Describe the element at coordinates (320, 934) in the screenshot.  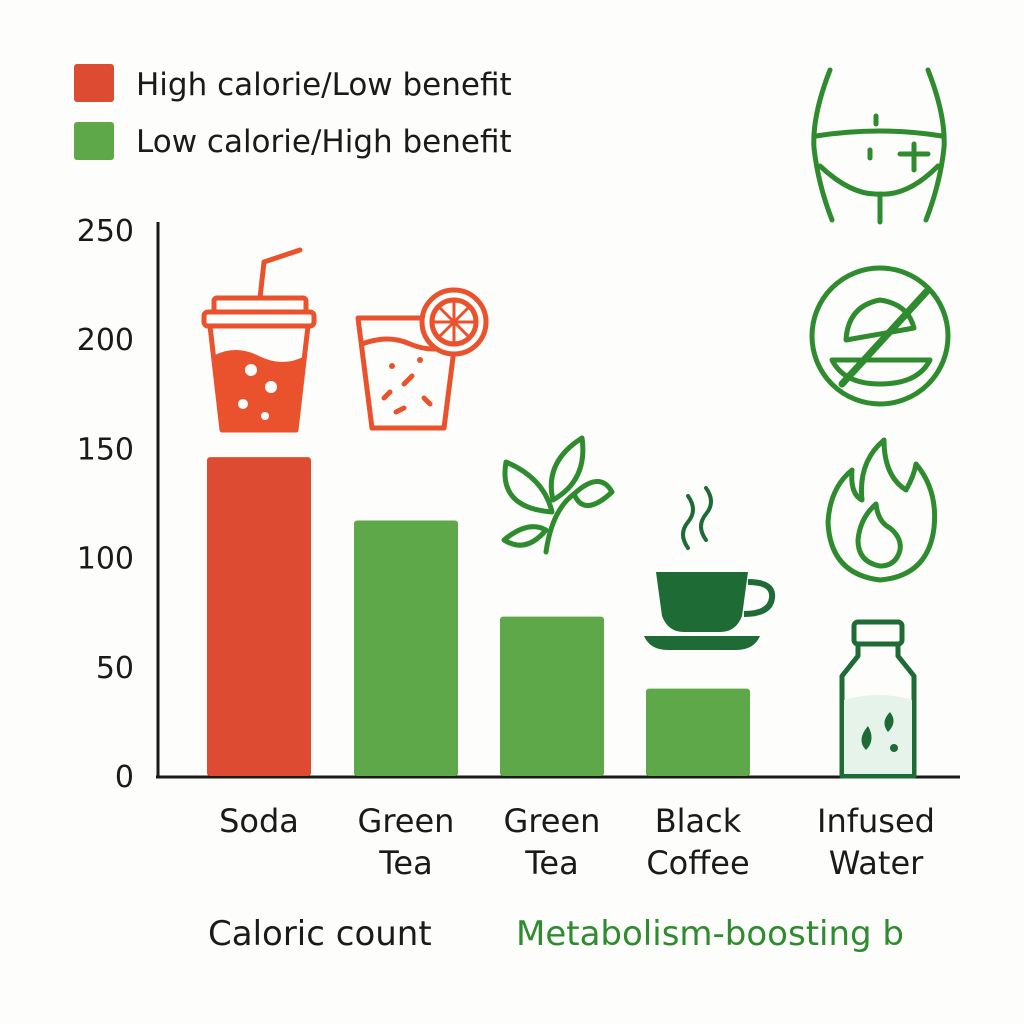
I see `footer-caloric-count: Caloric count` at that location.